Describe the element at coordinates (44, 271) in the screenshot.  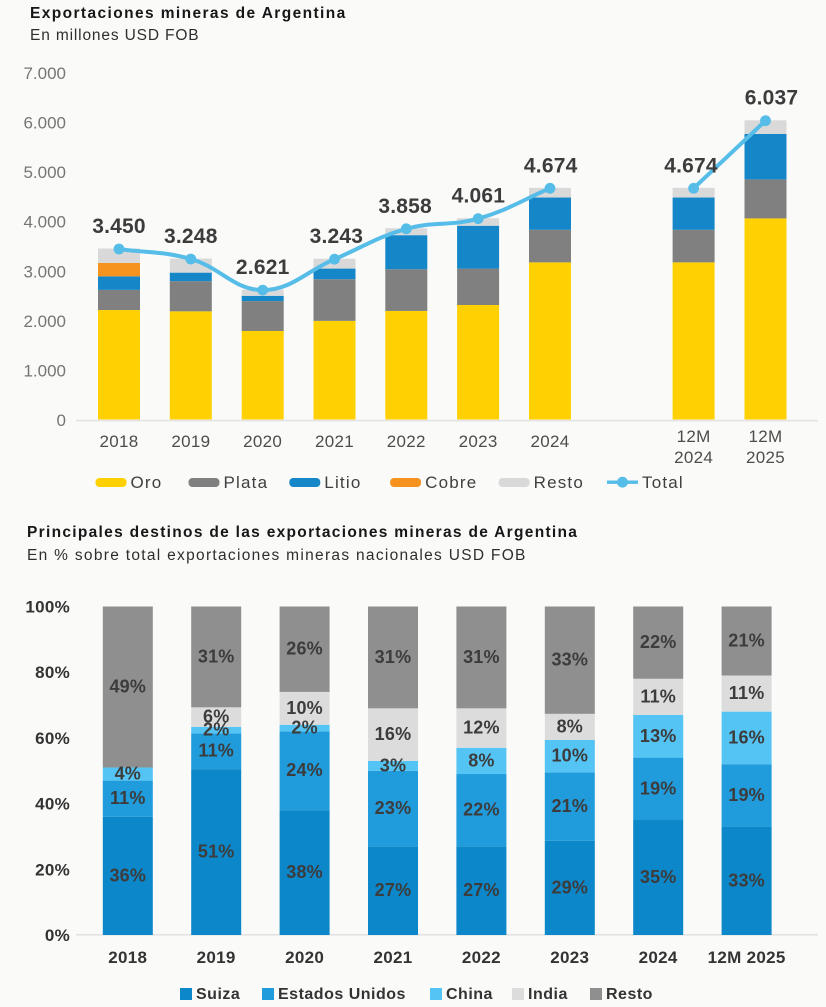
I see `svg-text: 3.000` at that location.